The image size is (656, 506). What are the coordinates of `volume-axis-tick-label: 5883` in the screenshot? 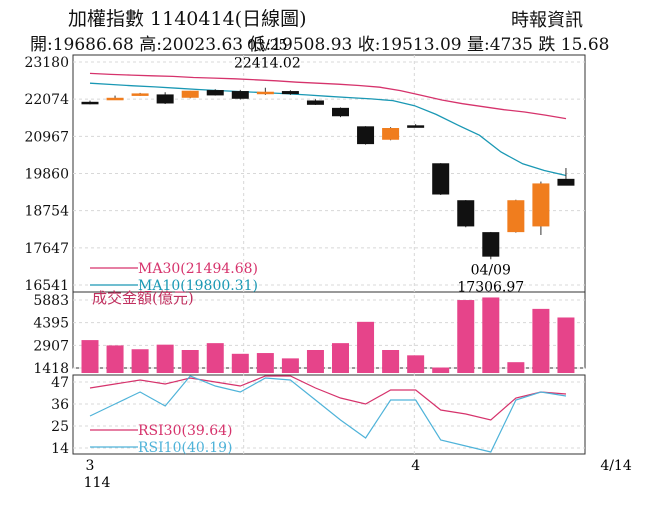 It's located at (51, 301).